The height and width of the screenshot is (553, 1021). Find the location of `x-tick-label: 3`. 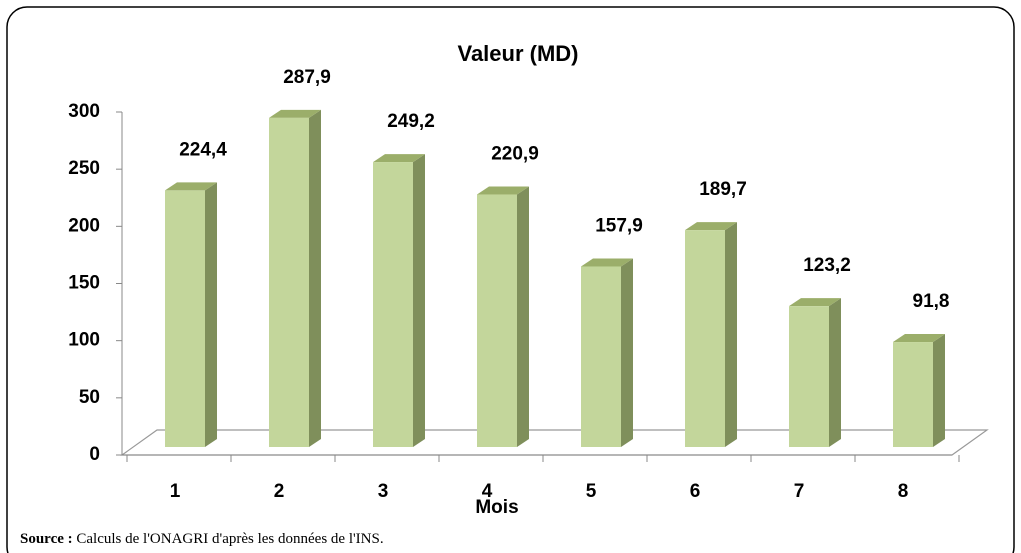

x-tick-label: 3 is located at coordinates (383, 491).